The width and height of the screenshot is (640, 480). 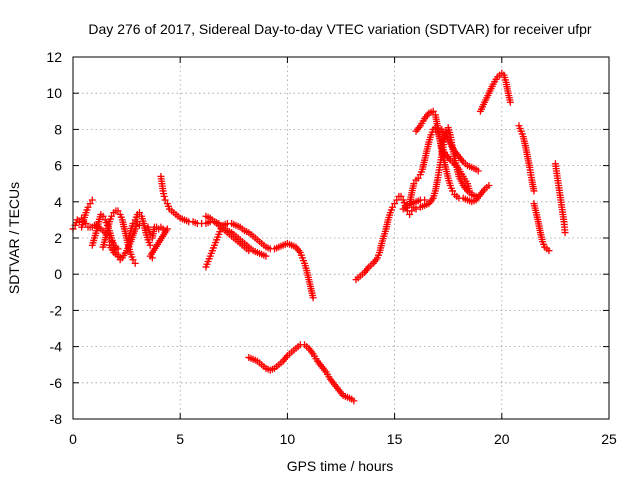 What do you see at coordinates (58, 202) in the screenshot?
I see `y-tick-label: 4` at bounding box center [58, 202].